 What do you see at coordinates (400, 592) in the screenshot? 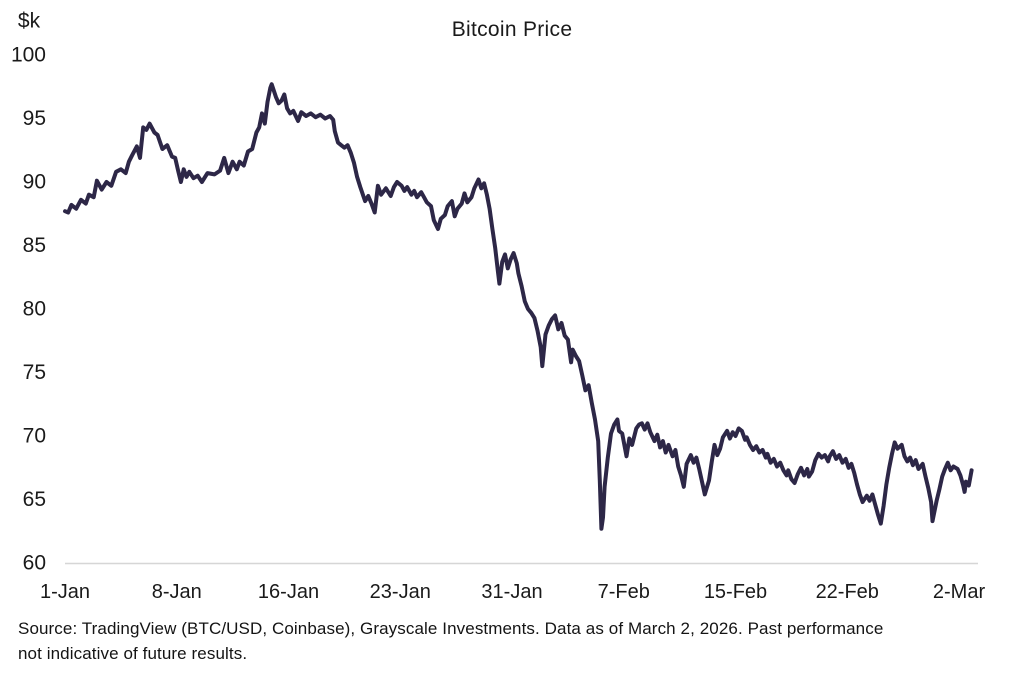
I see `x-tick-label: 23-Jan` at bounding box center [400, 592].